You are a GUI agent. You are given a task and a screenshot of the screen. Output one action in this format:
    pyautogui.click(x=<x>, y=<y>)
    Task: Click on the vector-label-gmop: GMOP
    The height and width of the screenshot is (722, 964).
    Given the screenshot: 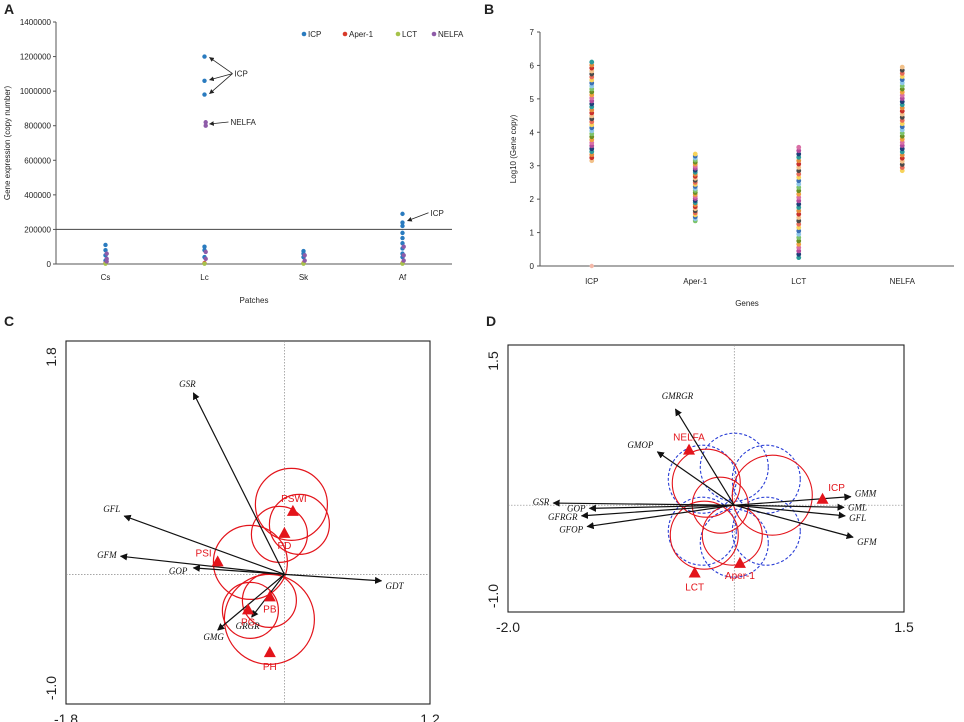 What is the action you would take?
    pyautogui.click(x=640, y=445)
    